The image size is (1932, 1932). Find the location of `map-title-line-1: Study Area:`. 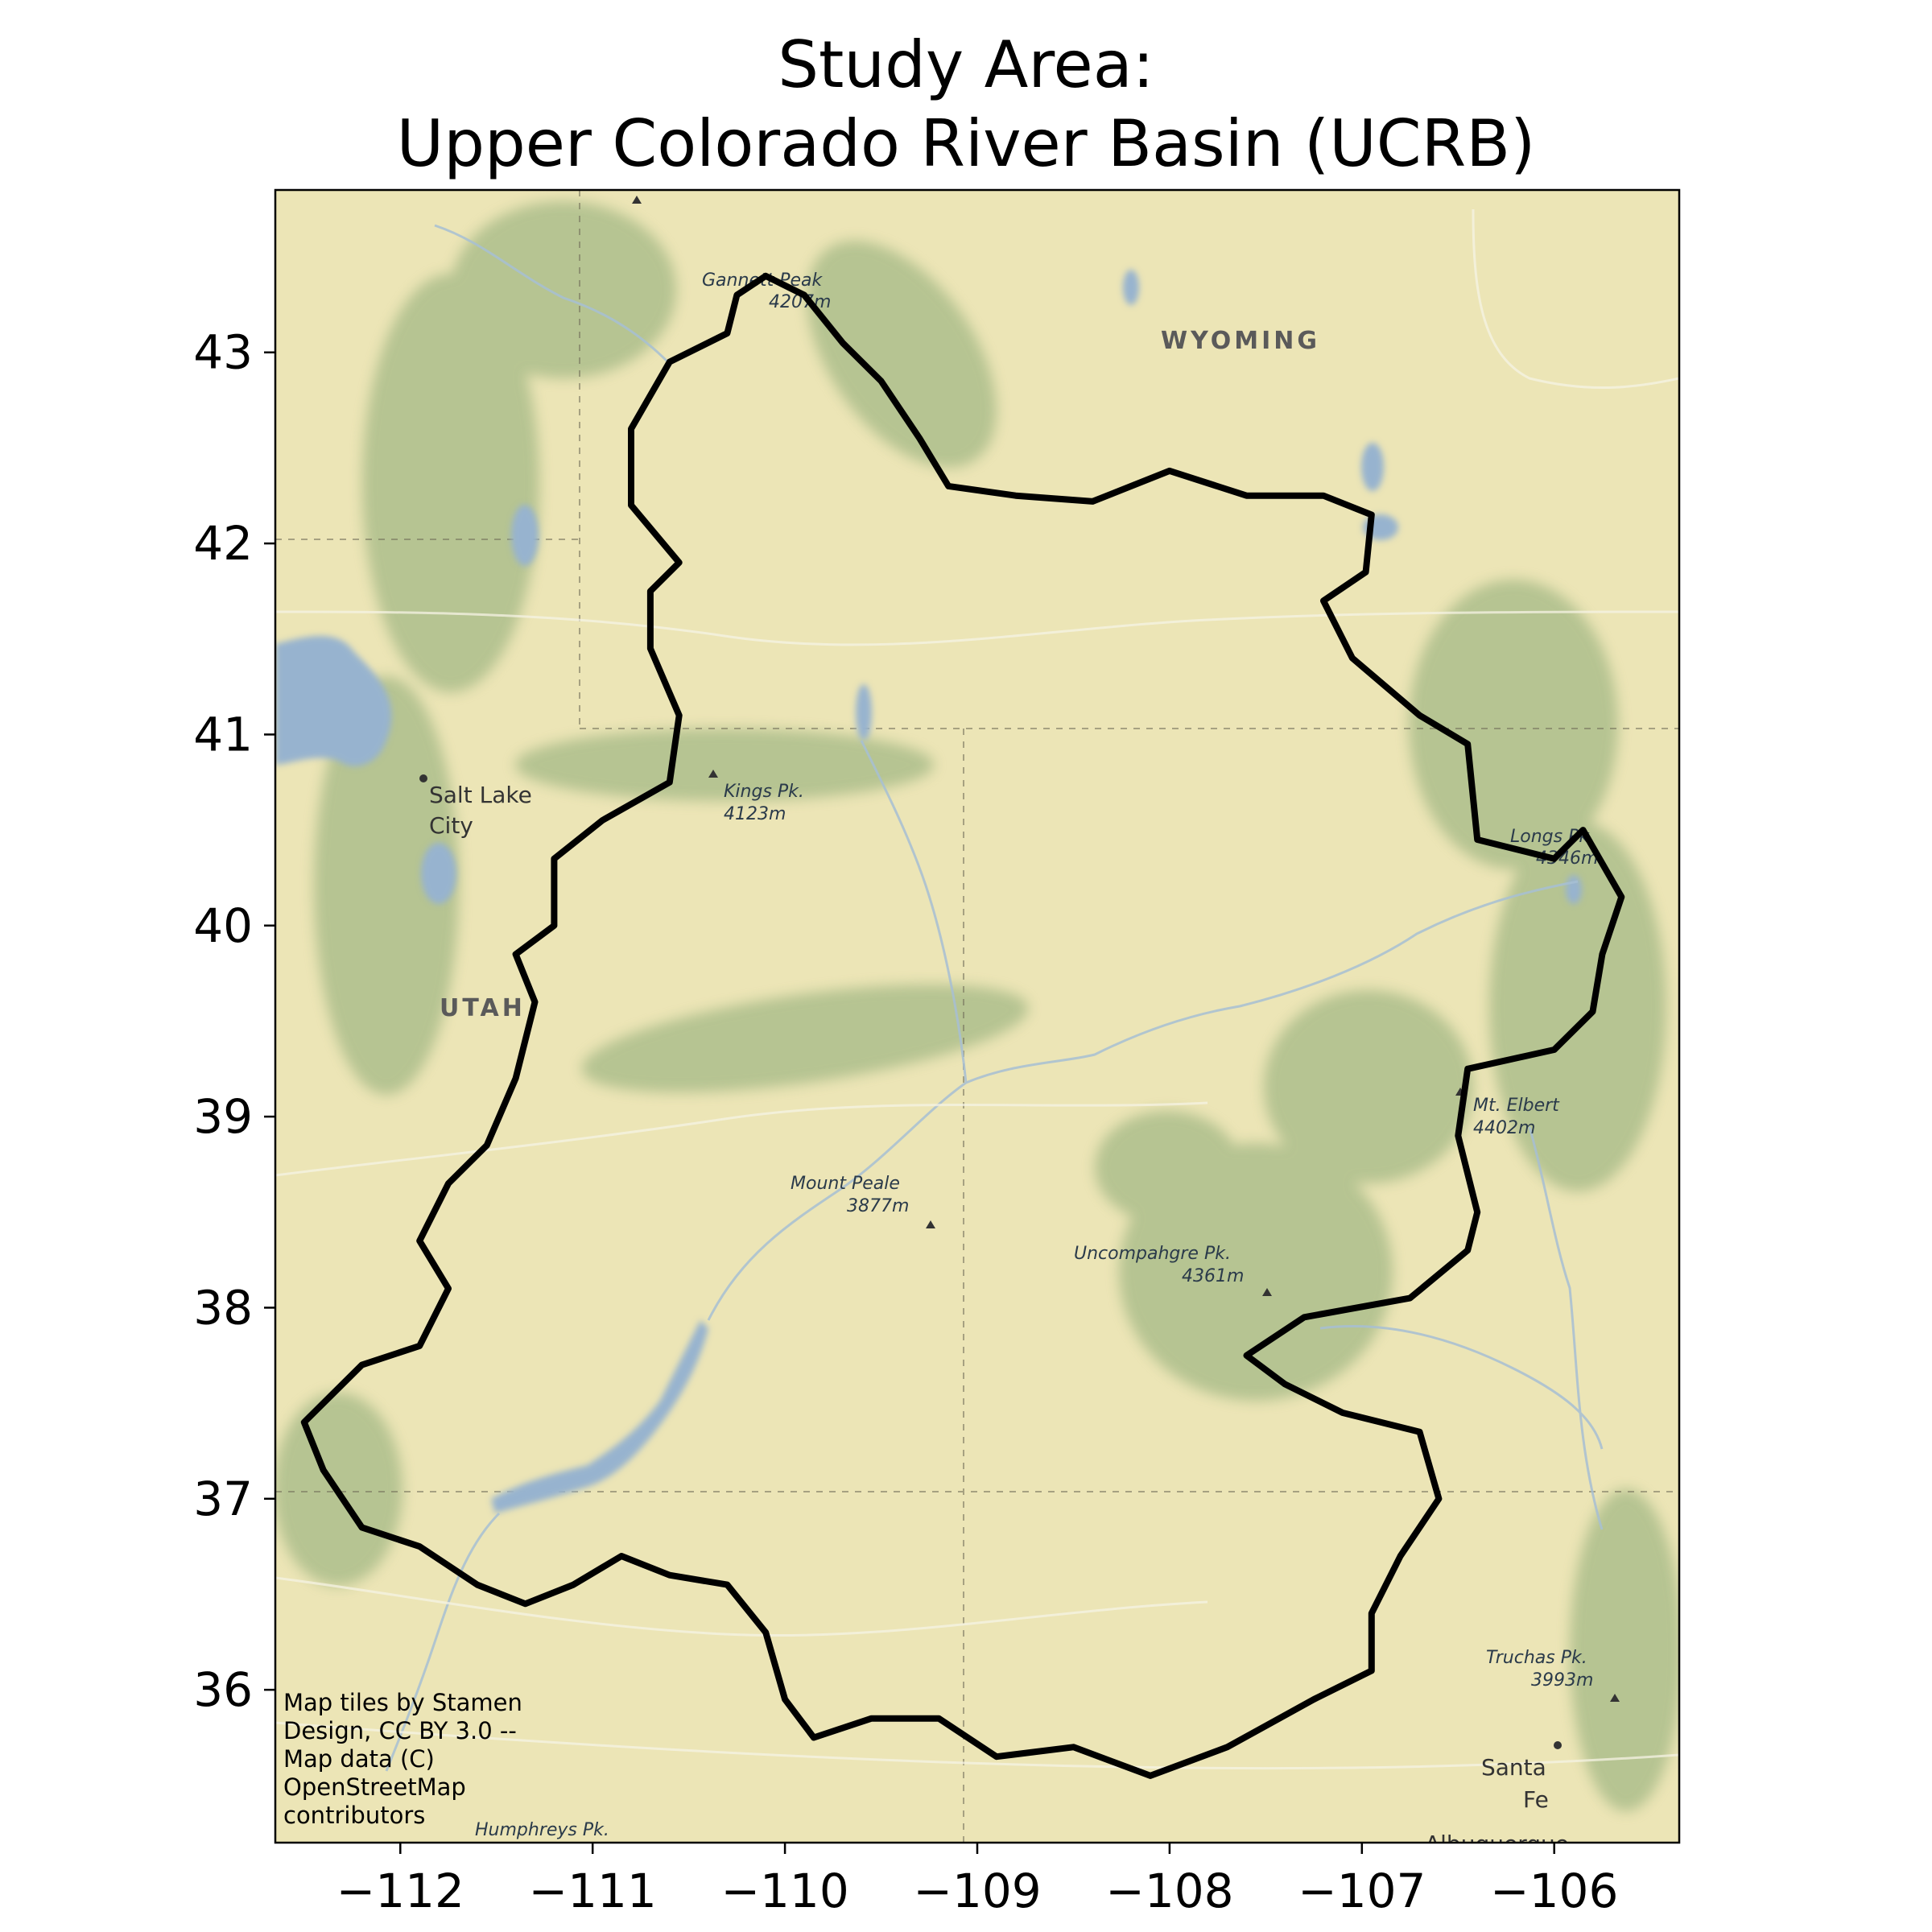

map-title-line-1: Study Area: is located at coordinates (966, 64).